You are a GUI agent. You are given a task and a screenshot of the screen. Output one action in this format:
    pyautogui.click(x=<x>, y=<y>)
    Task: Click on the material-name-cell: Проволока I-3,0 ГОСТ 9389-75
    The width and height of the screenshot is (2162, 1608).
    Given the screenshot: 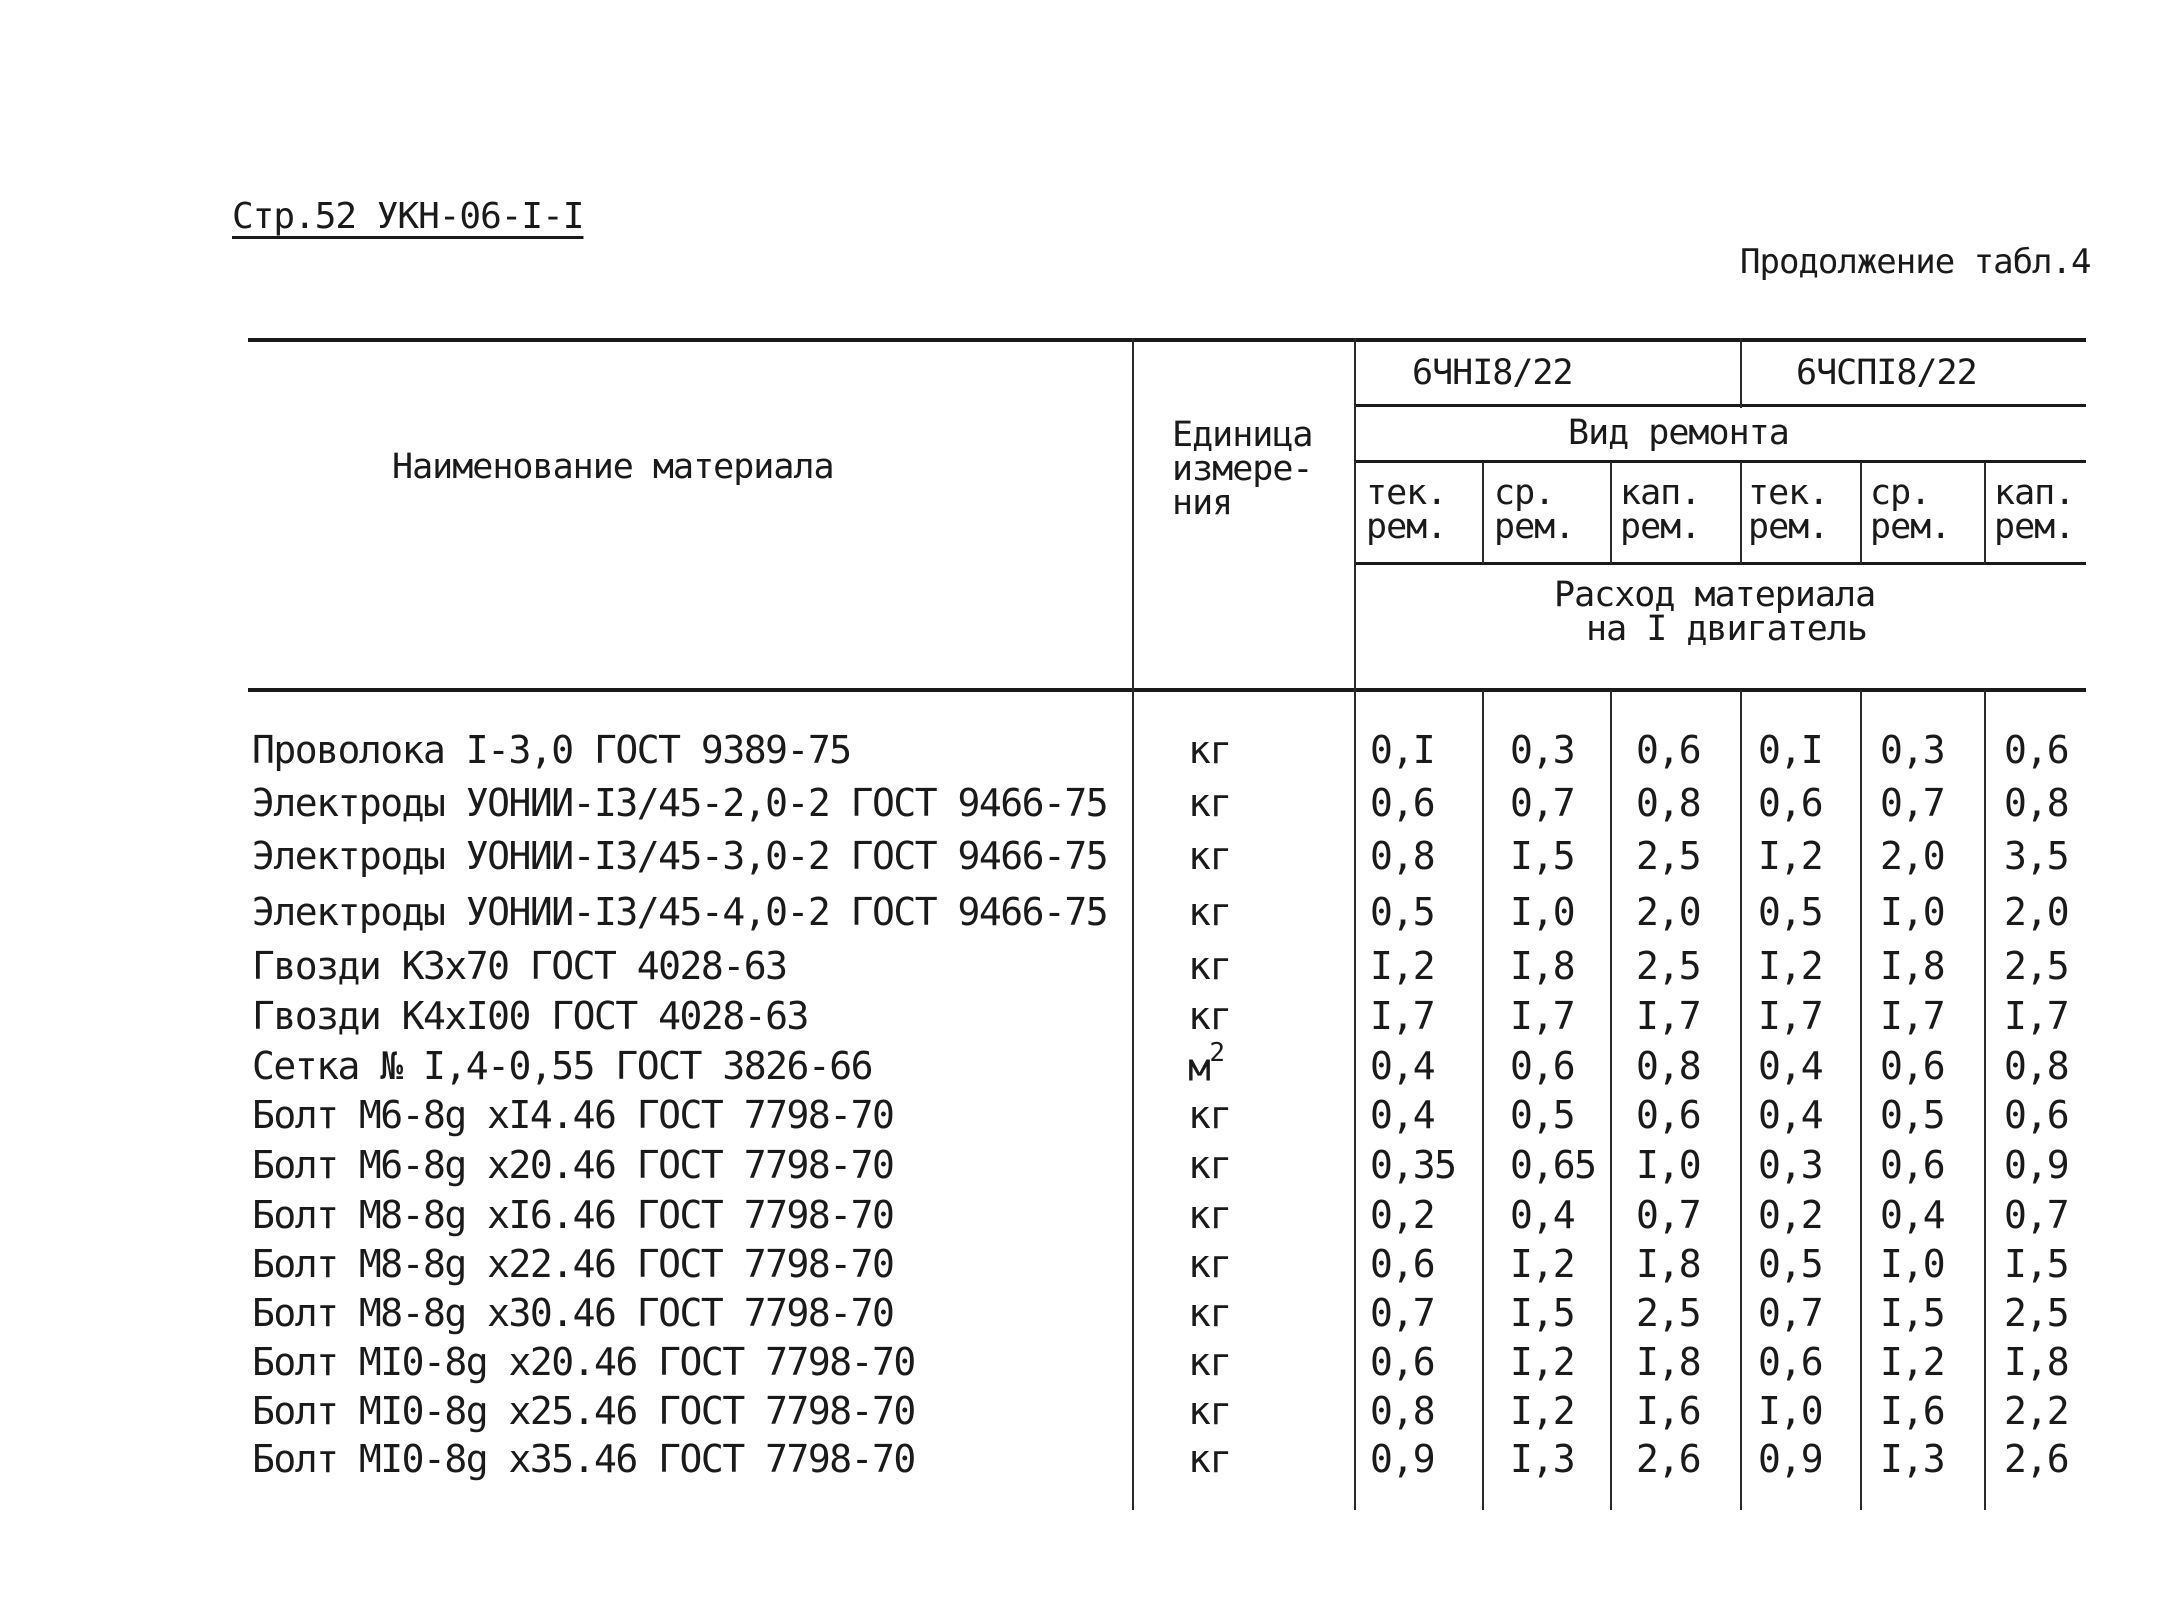 What is the action you would take?
    pyautogui.click(x=552, y=750)
    